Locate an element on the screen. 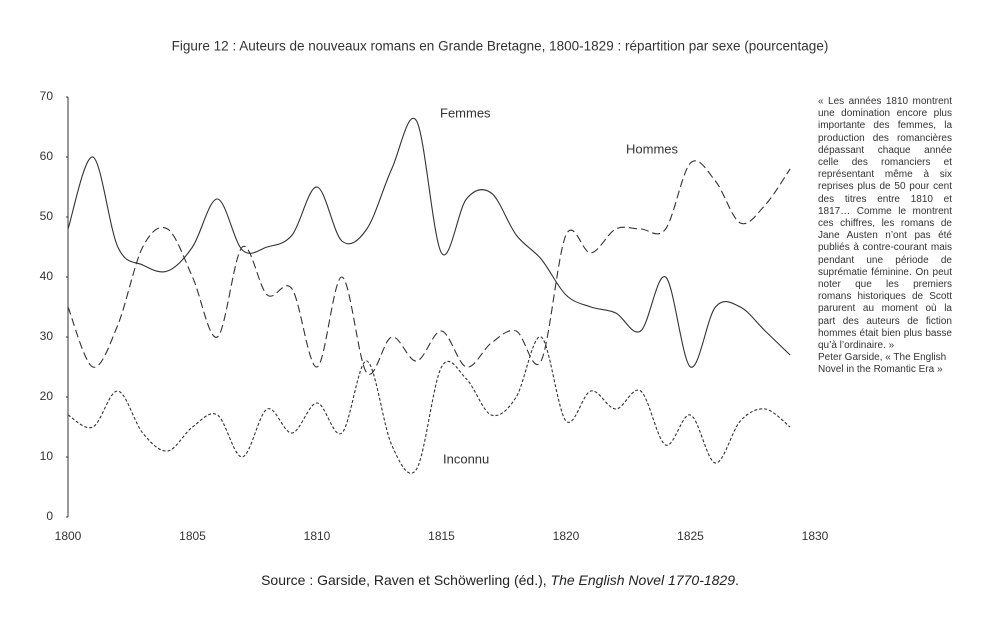 This screenshot has height=633, width=1000. source-suffix: . is located at coordinates (737, 580).